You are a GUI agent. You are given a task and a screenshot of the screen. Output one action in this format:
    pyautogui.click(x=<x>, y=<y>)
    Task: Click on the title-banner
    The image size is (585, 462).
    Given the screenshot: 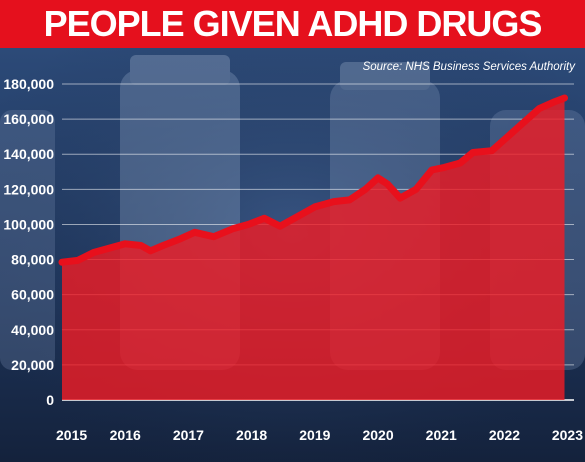 What is the action you would take?
    pyautogui.click(x=292, y=24)
    